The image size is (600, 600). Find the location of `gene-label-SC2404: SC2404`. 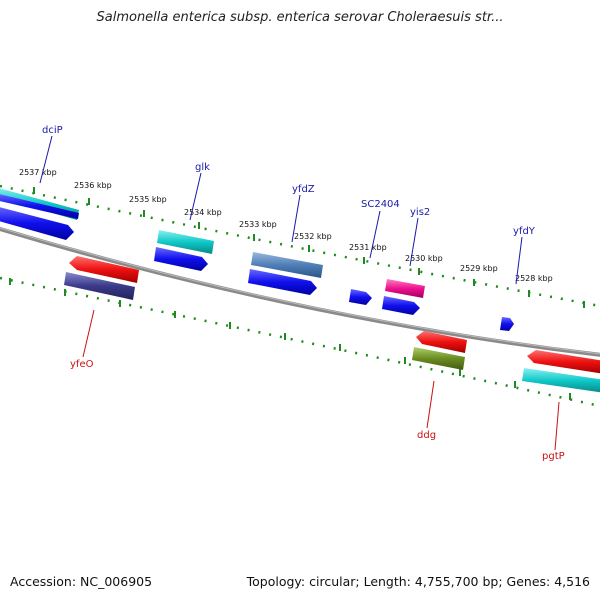

gene-label-SC2404: SC2404 is located at coordinates (380, 204).